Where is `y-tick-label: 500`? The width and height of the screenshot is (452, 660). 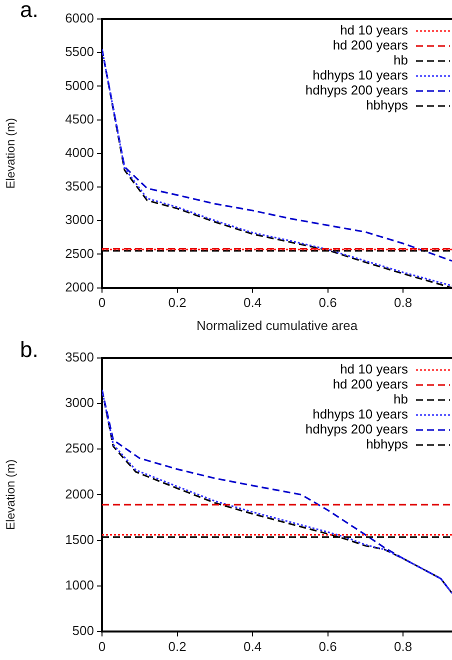
y-tick-label: 500 is located at coordinates (83, 630).